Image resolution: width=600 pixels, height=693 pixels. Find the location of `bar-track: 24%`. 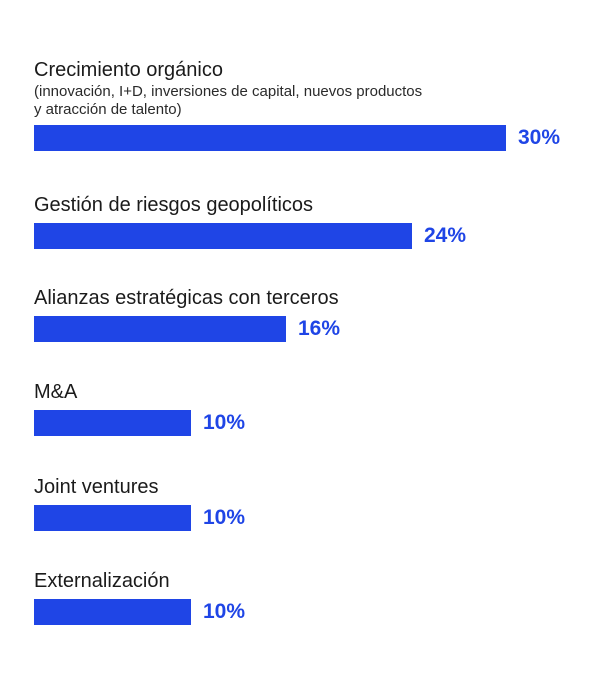

bar-track: 24% is located at coordinates (317, 236).